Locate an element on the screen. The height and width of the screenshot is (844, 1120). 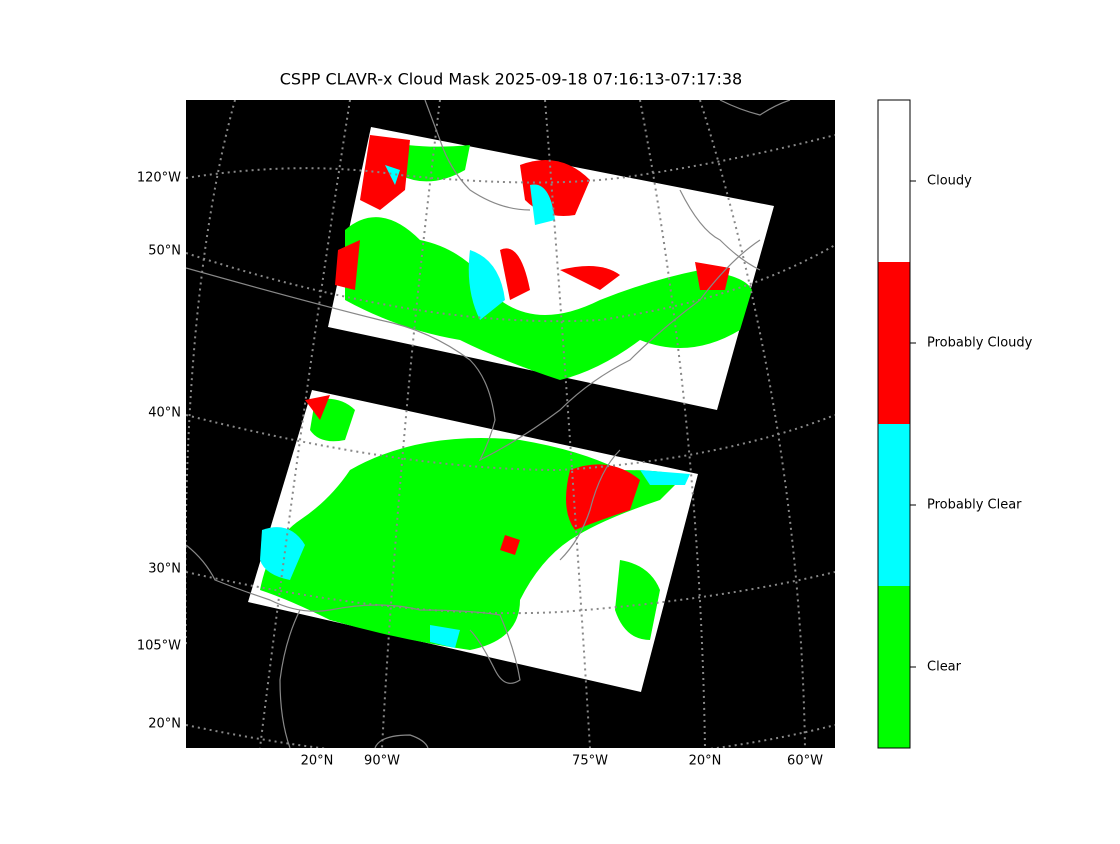
colorbar-label: Probably Cloudy is located at coordinates (980, 343).